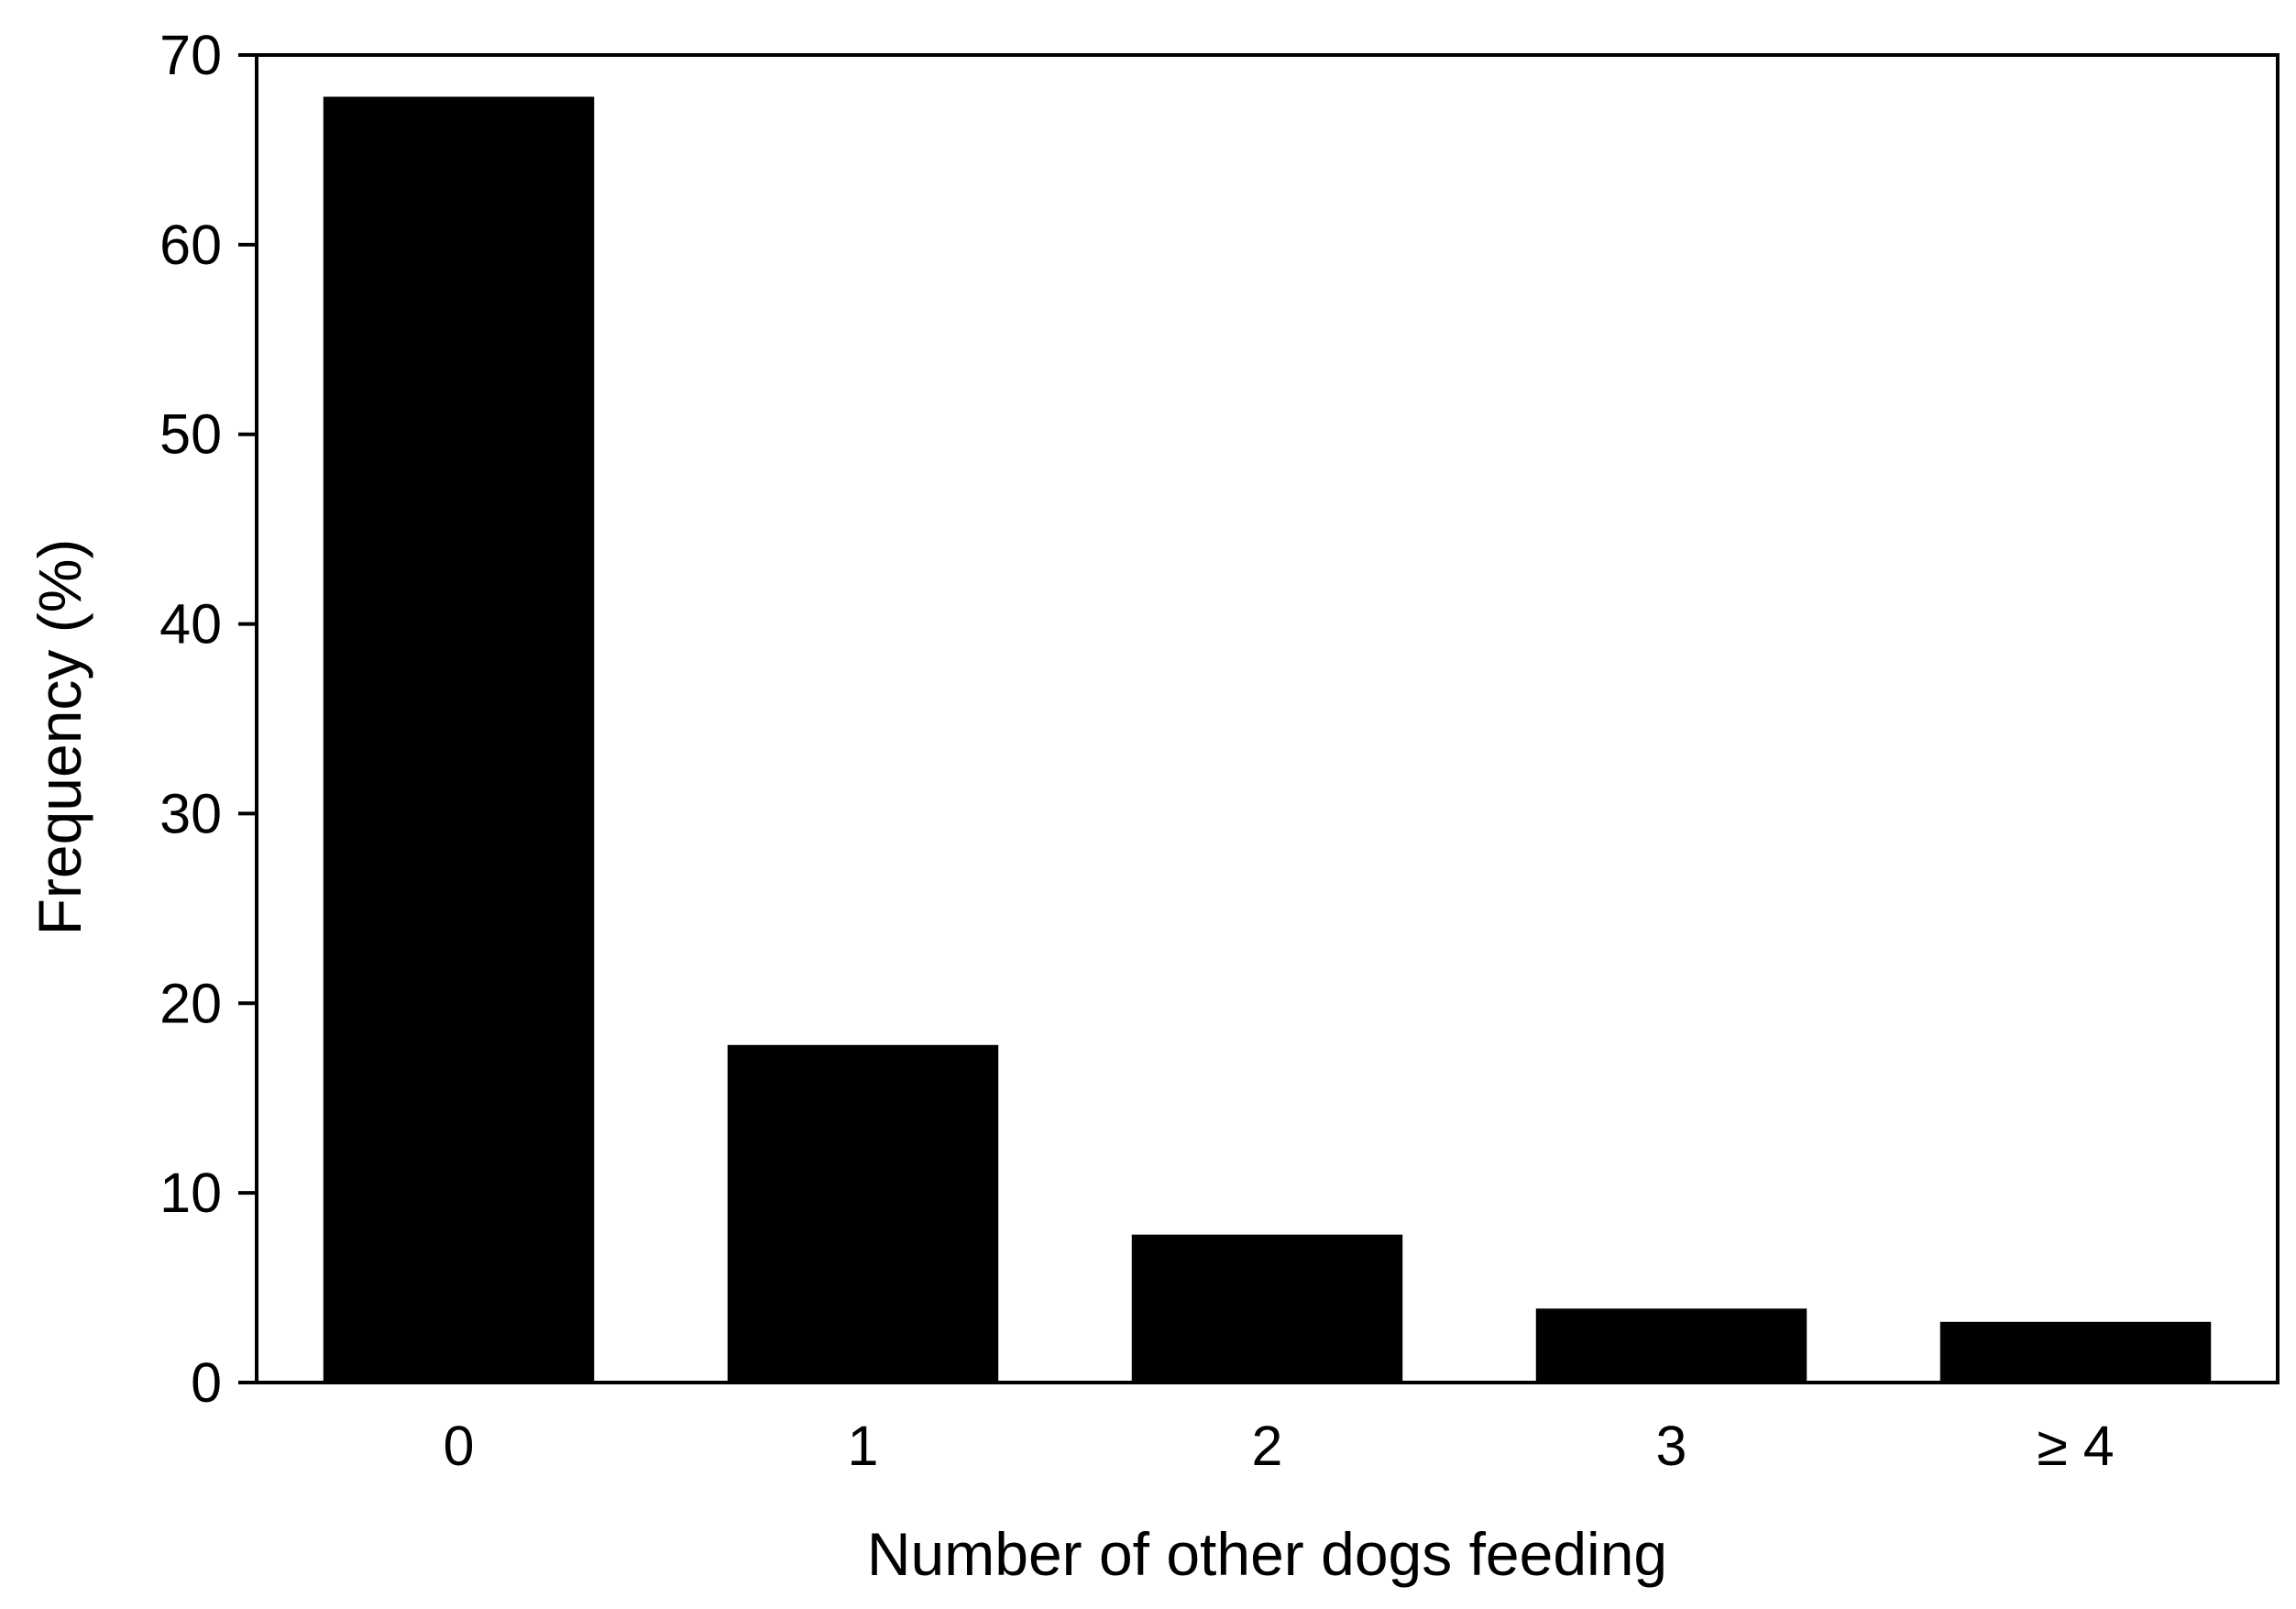  I want to click on y-tick-label-0: 0, so click(207, 1382).